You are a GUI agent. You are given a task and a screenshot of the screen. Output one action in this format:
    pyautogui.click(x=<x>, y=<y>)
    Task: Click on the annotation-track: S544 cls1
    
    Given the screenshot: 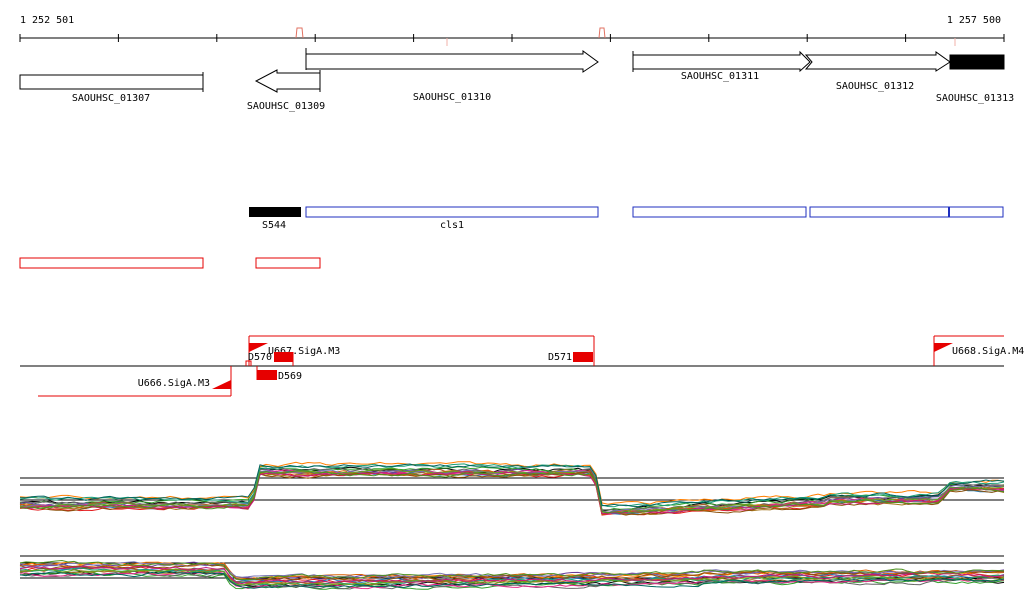 What is the action you would take?
    pyautogui.click(x=626, y=218)
    